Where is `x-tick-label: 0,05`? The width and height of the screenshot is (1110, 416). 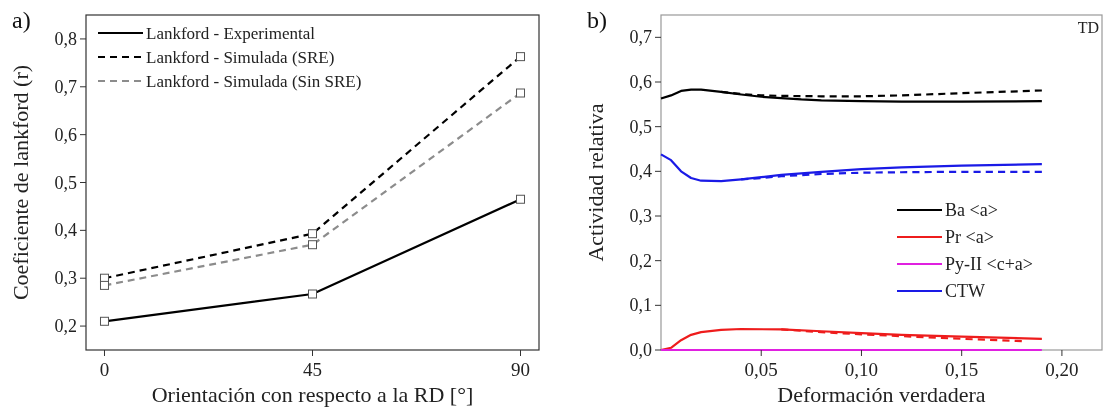
x-tick-label: 0,05 is located at coordinates (761, 369).